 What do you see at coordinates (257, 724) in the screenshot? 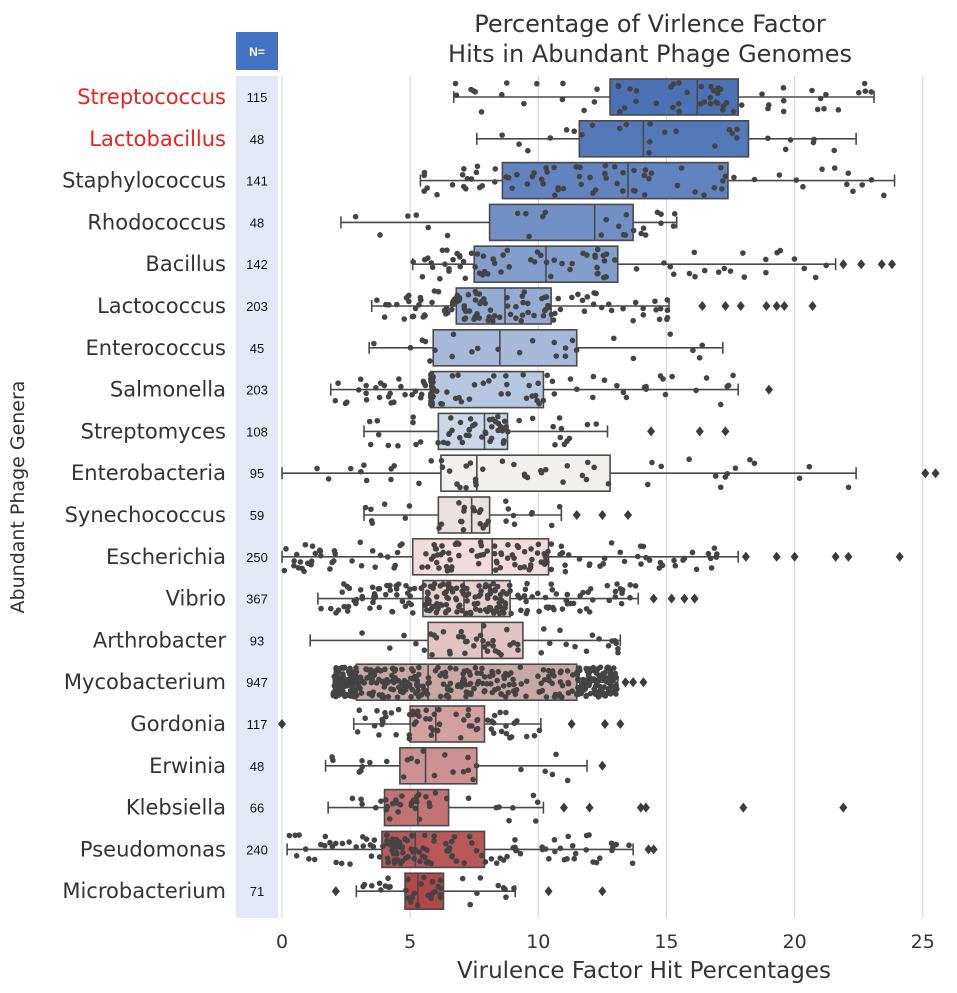
I see `n-value: 117` at bounding box center [257, 724].